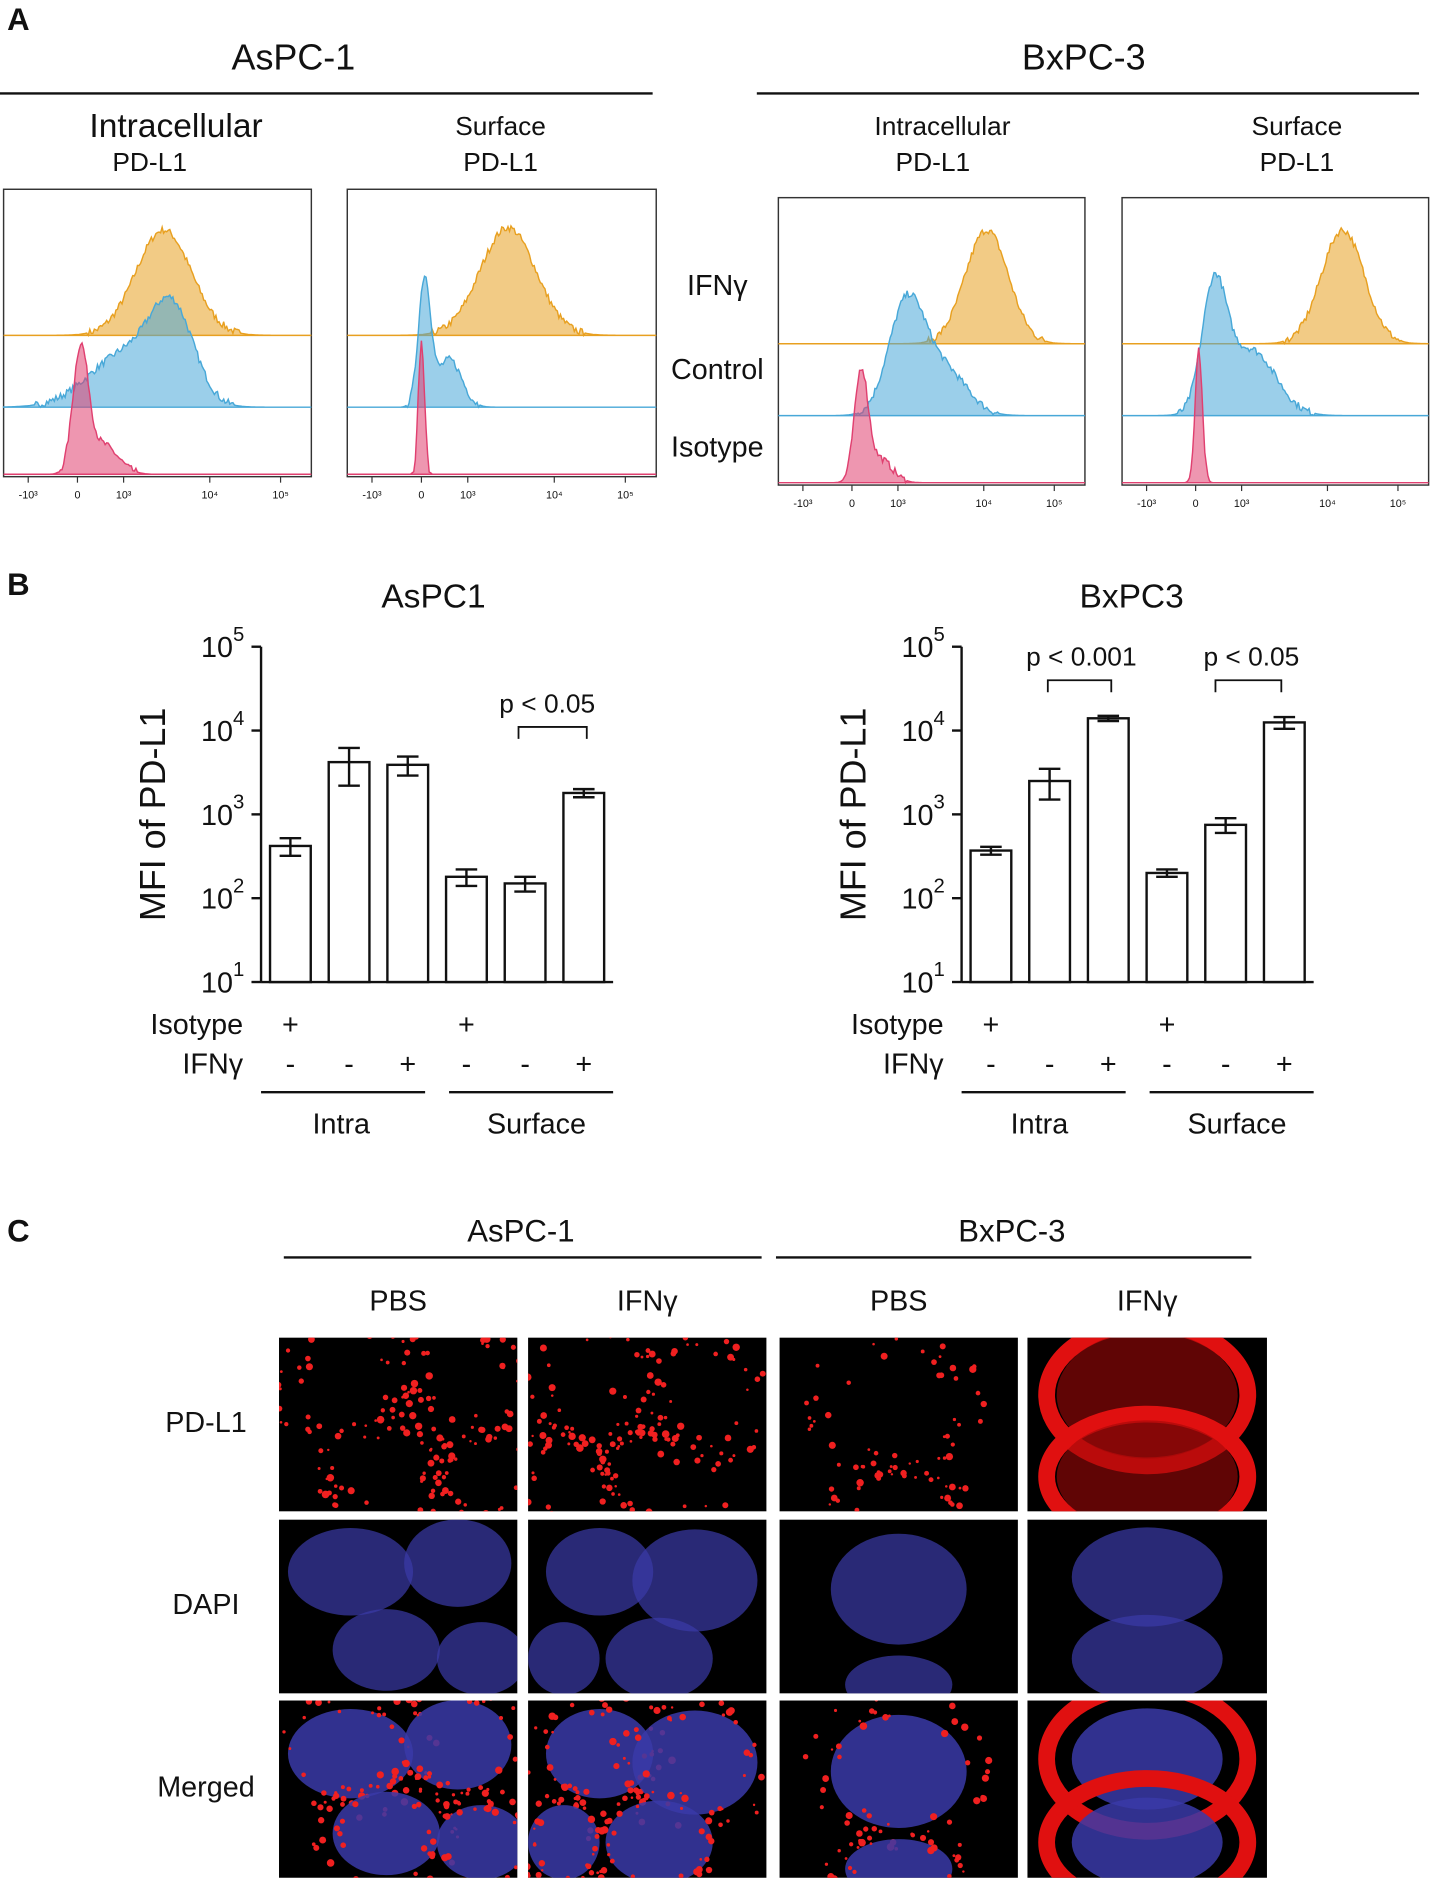 Image resolution: width=1437 pixels, height=1885 pixels. I want to click on y-tick-exponent: 4, so click(938, 719).